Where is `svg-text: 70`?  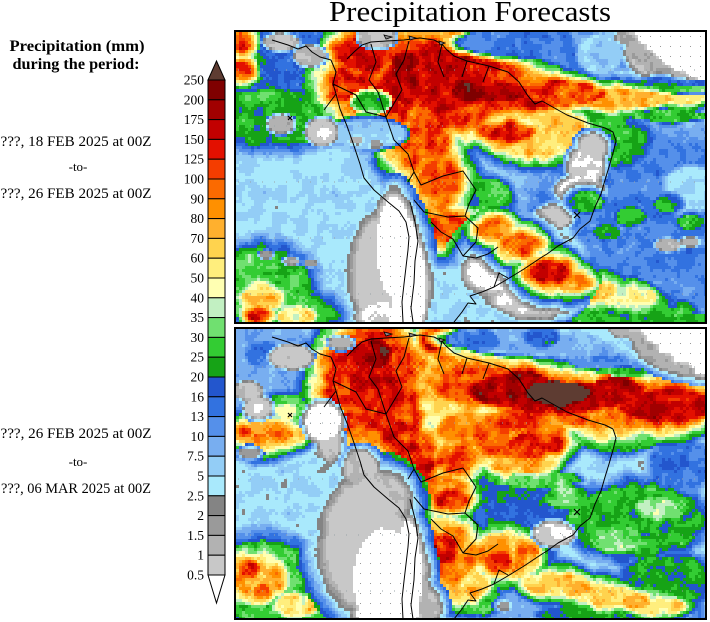 svg-text: 70 is located at coordinates (198, 238).